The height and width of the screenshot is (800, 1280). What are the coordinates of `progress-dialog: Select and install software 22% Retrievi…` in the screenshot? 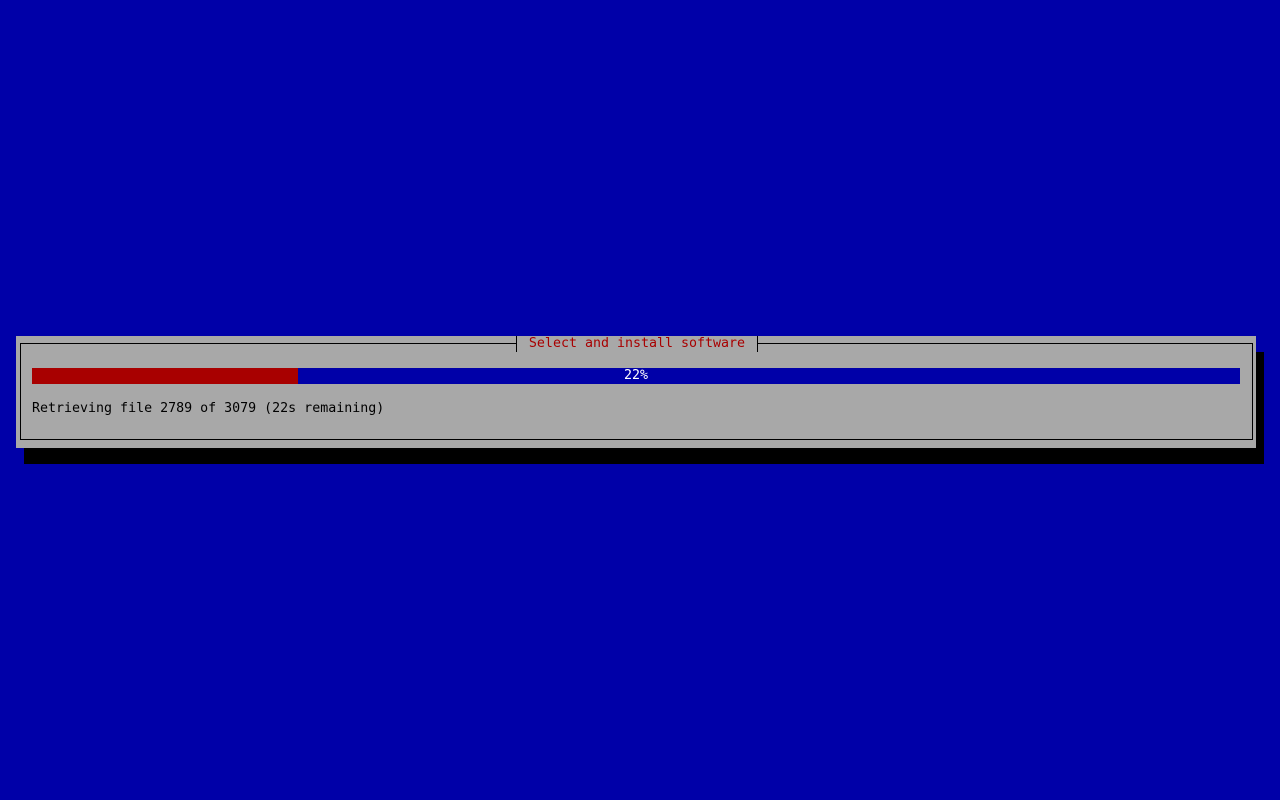 It's located at (636, 392).